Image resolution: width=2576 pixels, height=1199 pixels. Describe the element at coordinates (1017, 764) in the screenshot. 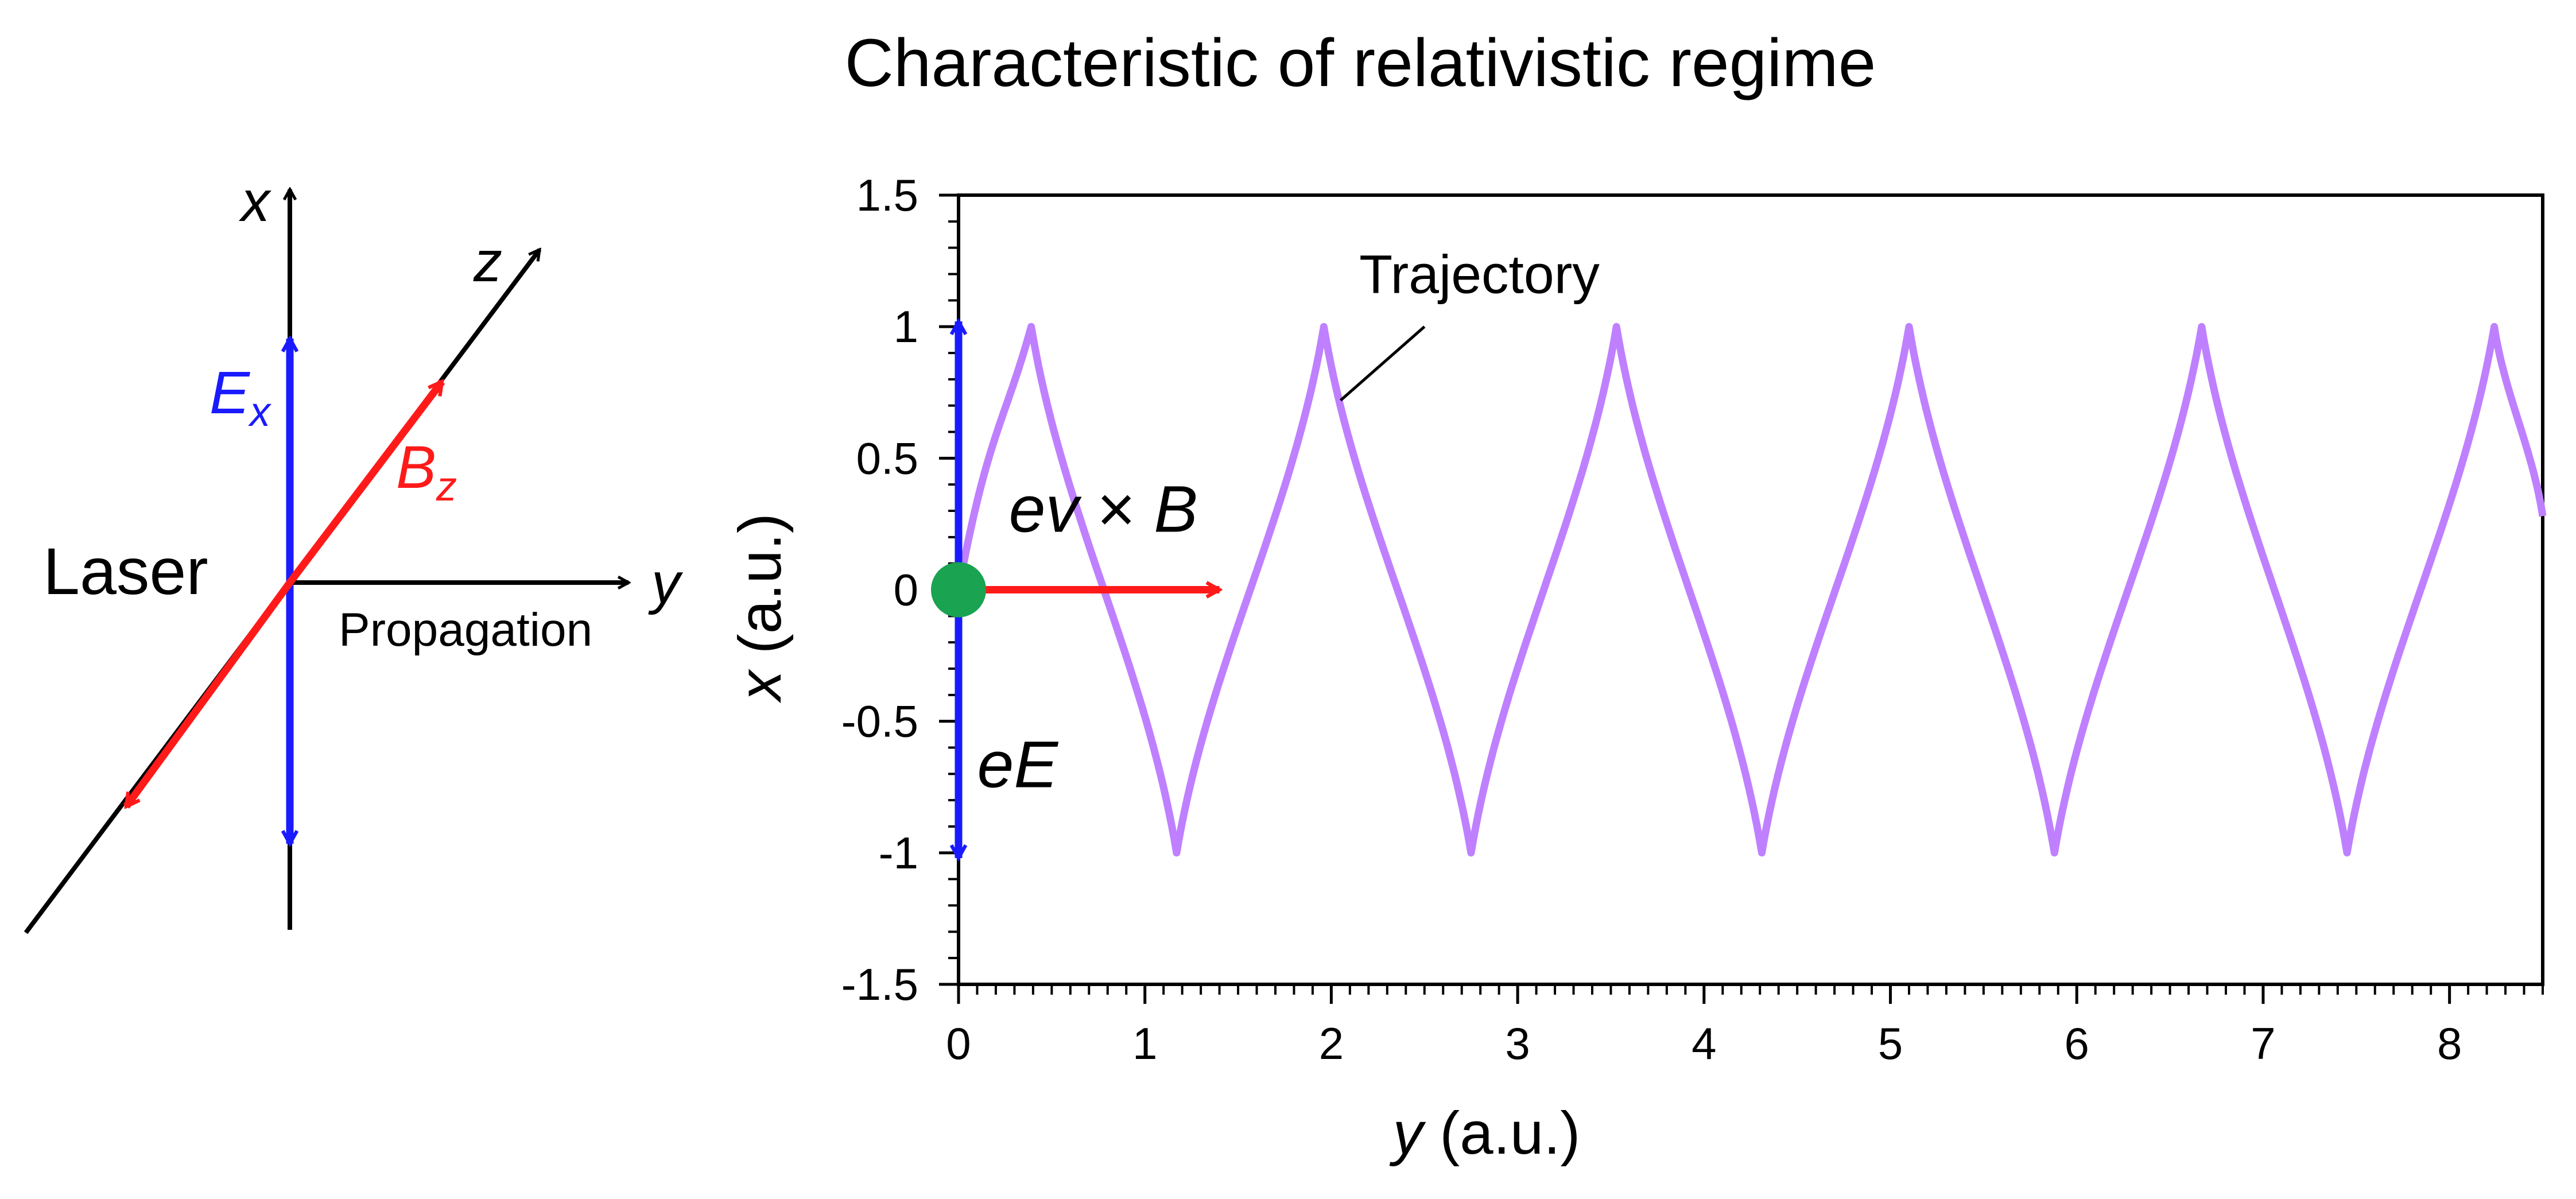

I see `eE-label: eE` at that location.